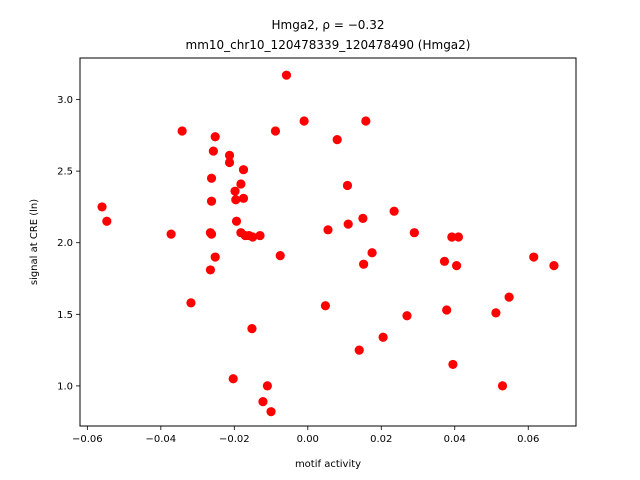 The width and height of the screenshot is (640, 480). What do you see at coordinates (328, 45) in the screenshot?
I see `chart-title-line2: mm10_chr10_120478339_120478490 (Hmga2)` at bounding box center [328, 45].